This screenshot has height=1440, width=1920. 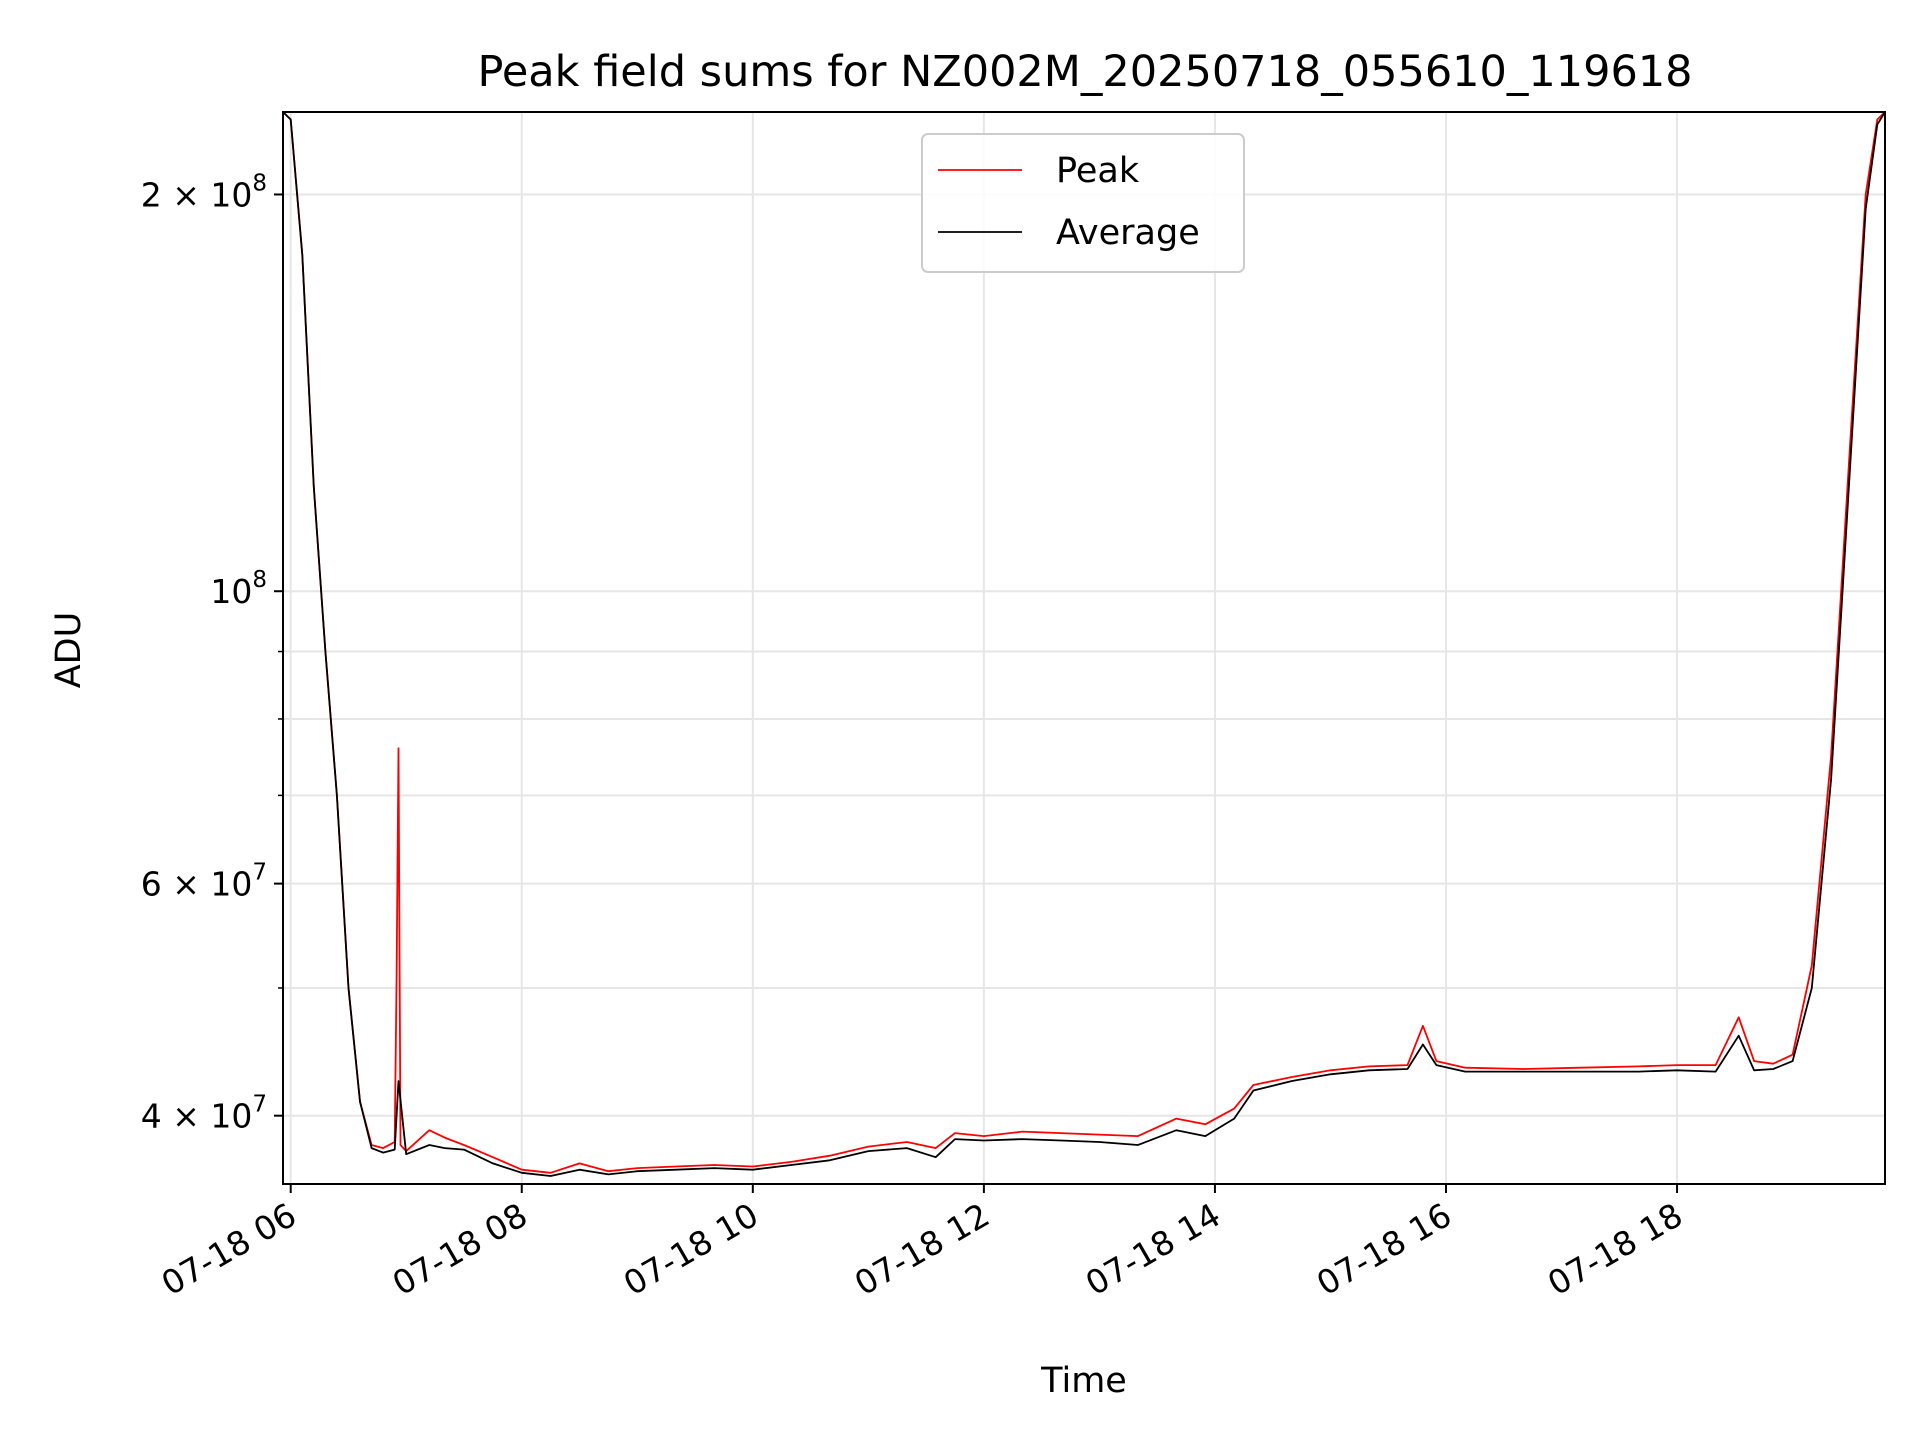 I want to click on y-tick-label: 6 × 107, so click(x=204, y=882).